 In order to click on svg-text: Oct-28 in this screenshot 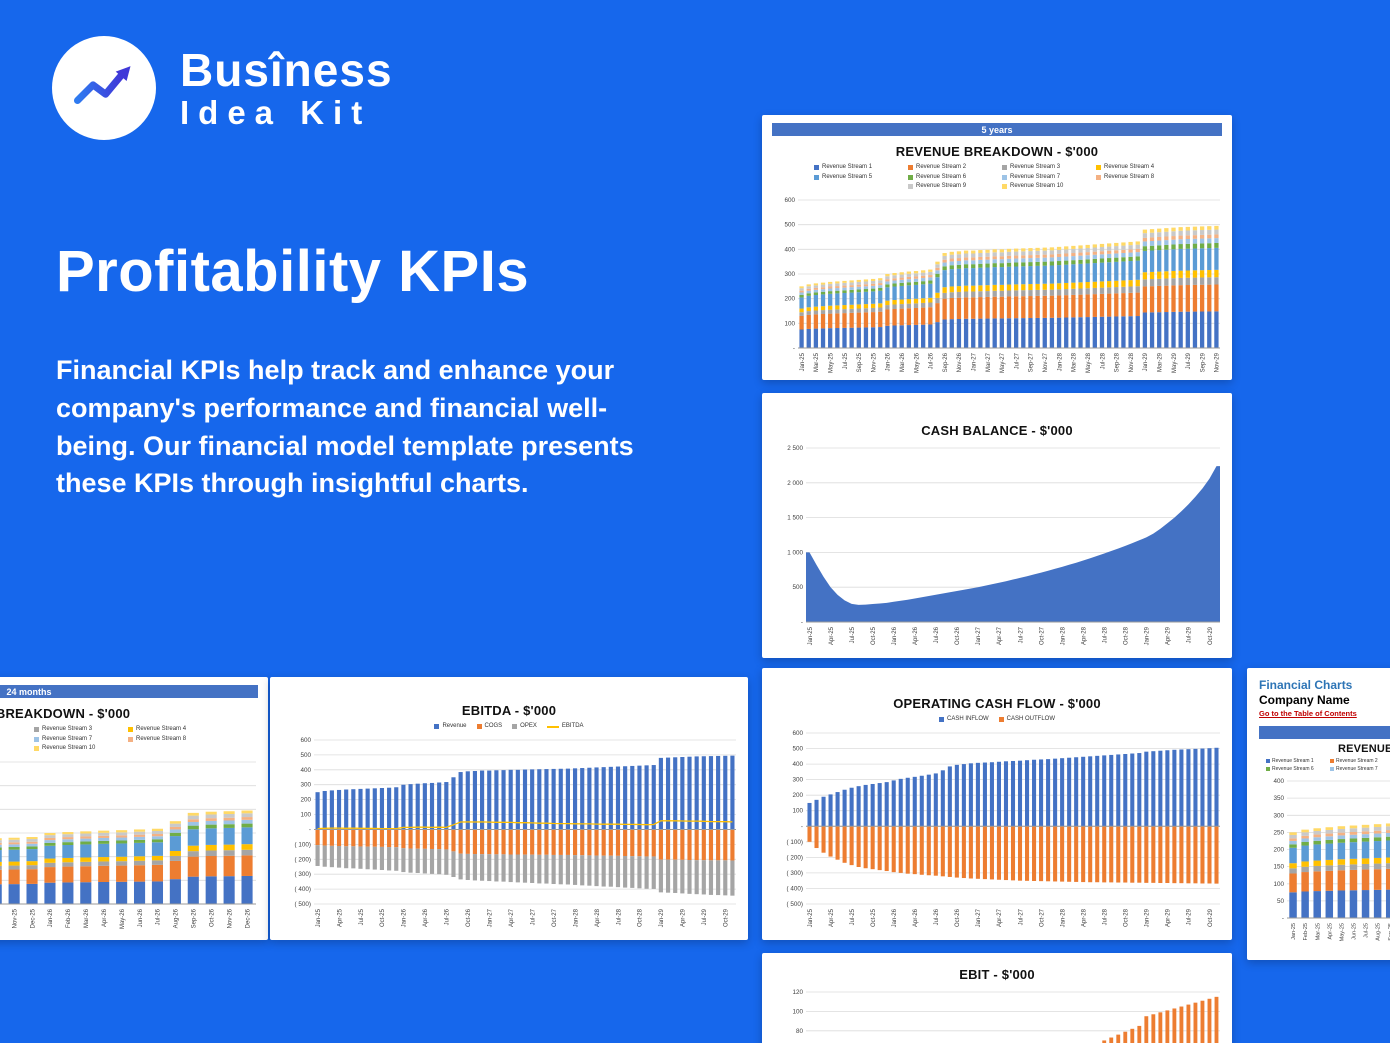, I will do `click(1127, 635)`.